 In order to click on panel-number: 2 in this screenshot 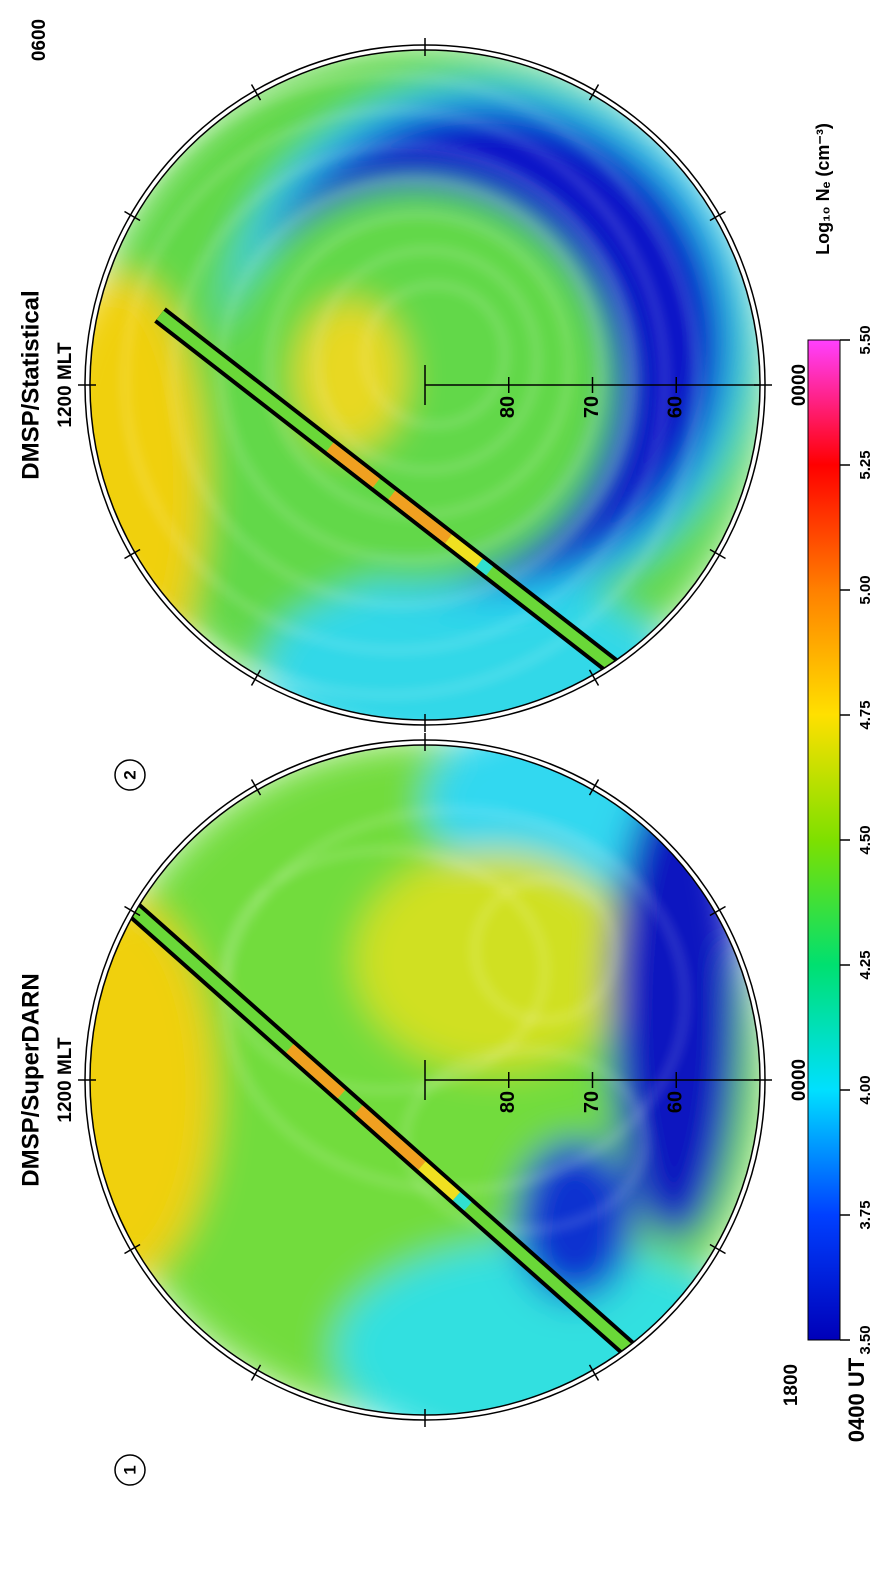, I will do `click(130, 775)`.